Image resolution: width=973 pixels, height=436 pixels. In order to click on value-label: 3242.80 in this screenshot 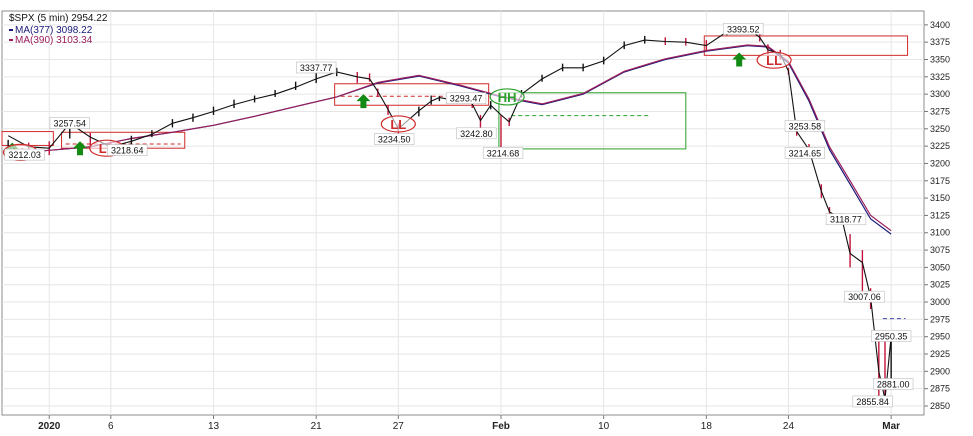, I will do `click(476, 133)`.